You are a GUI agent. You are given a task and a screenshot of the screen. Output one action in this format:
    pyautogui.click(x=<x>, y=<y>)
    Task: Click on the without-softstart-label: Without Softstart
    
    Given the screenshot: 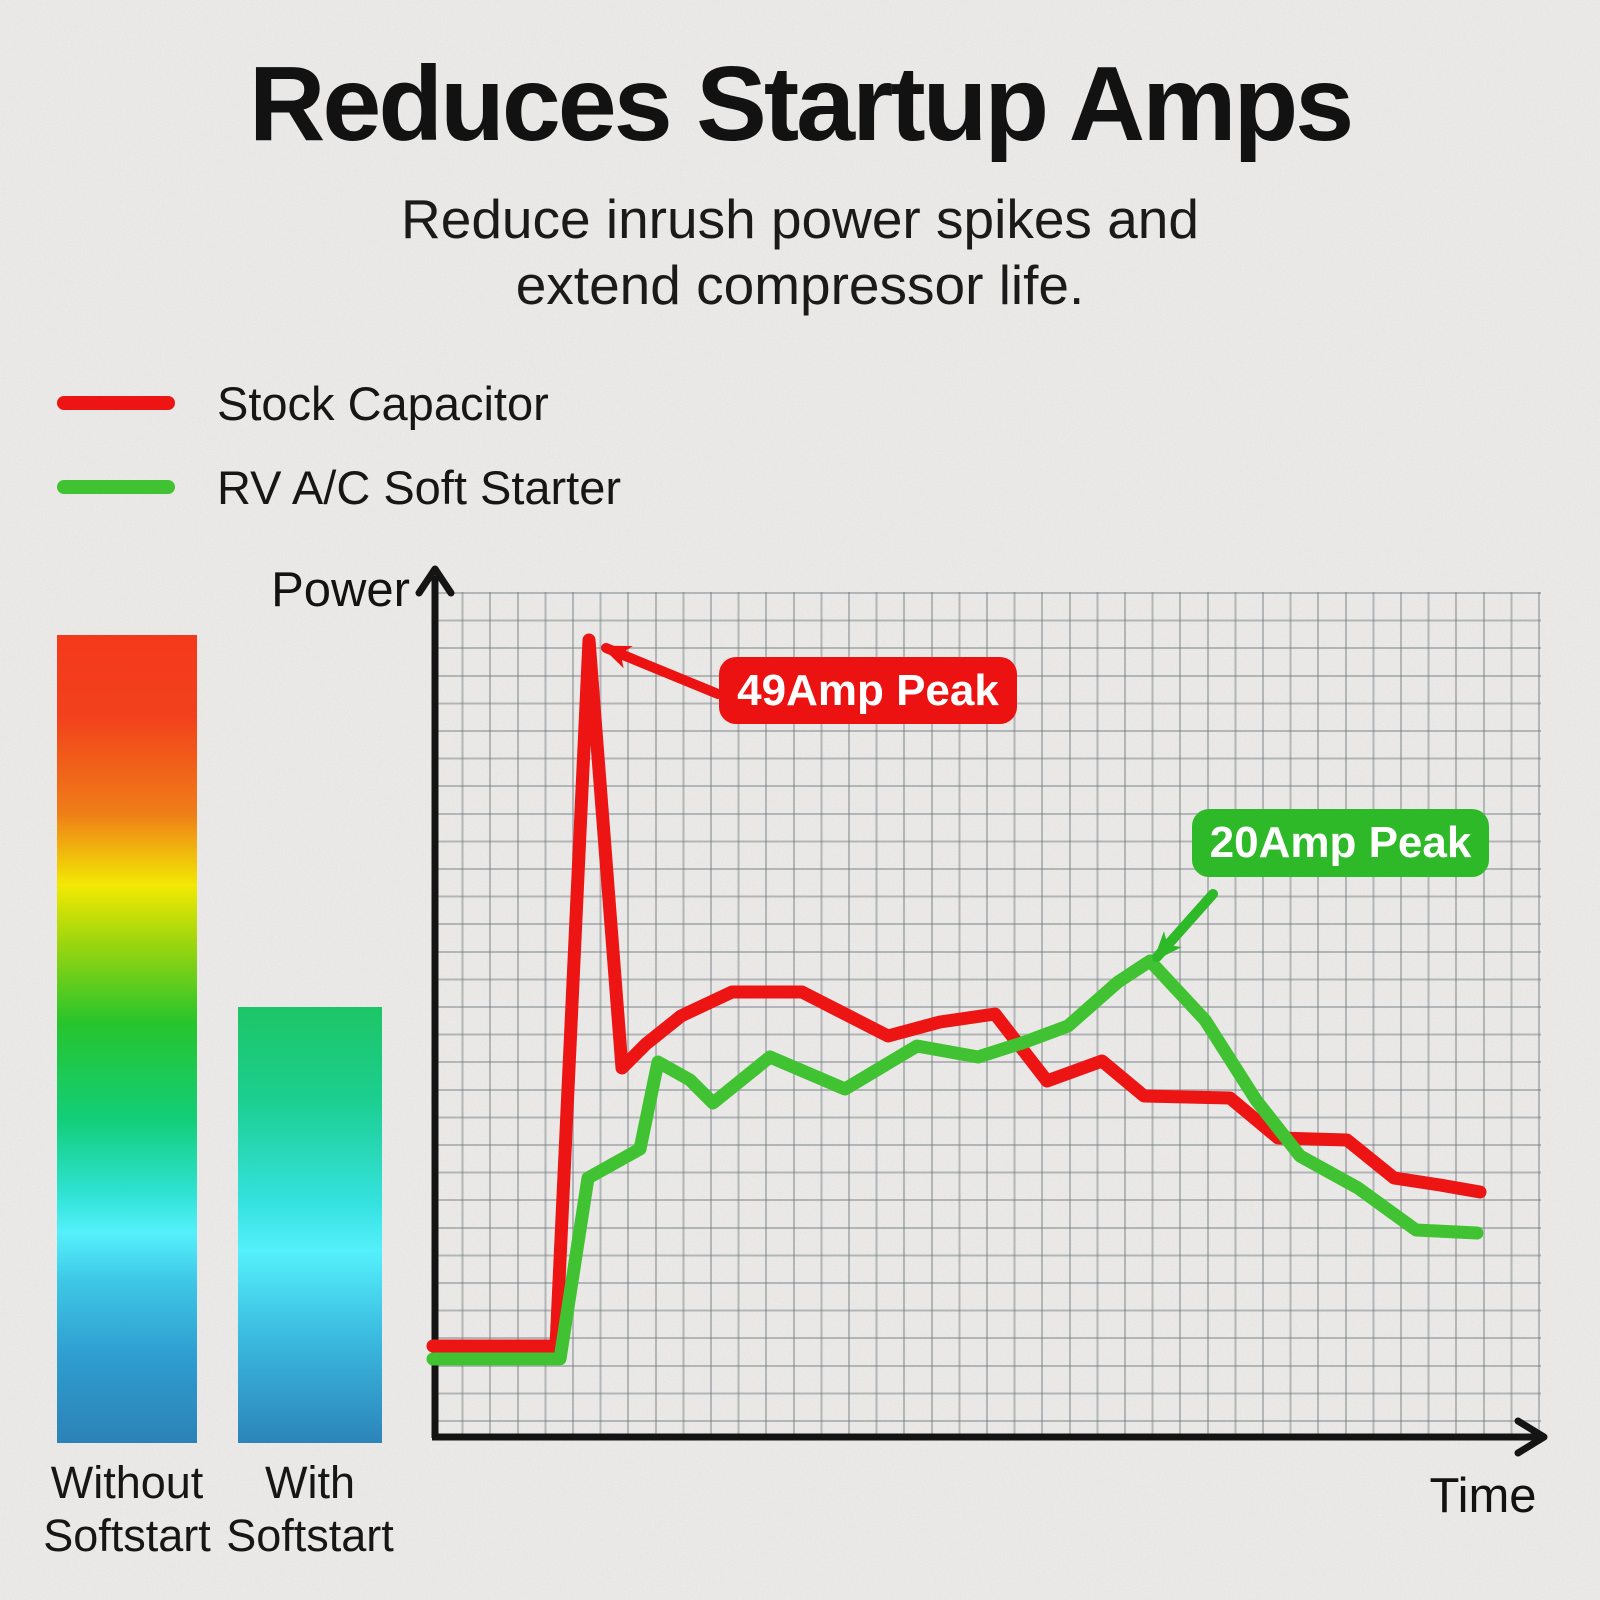 What is the action you would take?
    pyautogui.click(x=127, y=1509)
    